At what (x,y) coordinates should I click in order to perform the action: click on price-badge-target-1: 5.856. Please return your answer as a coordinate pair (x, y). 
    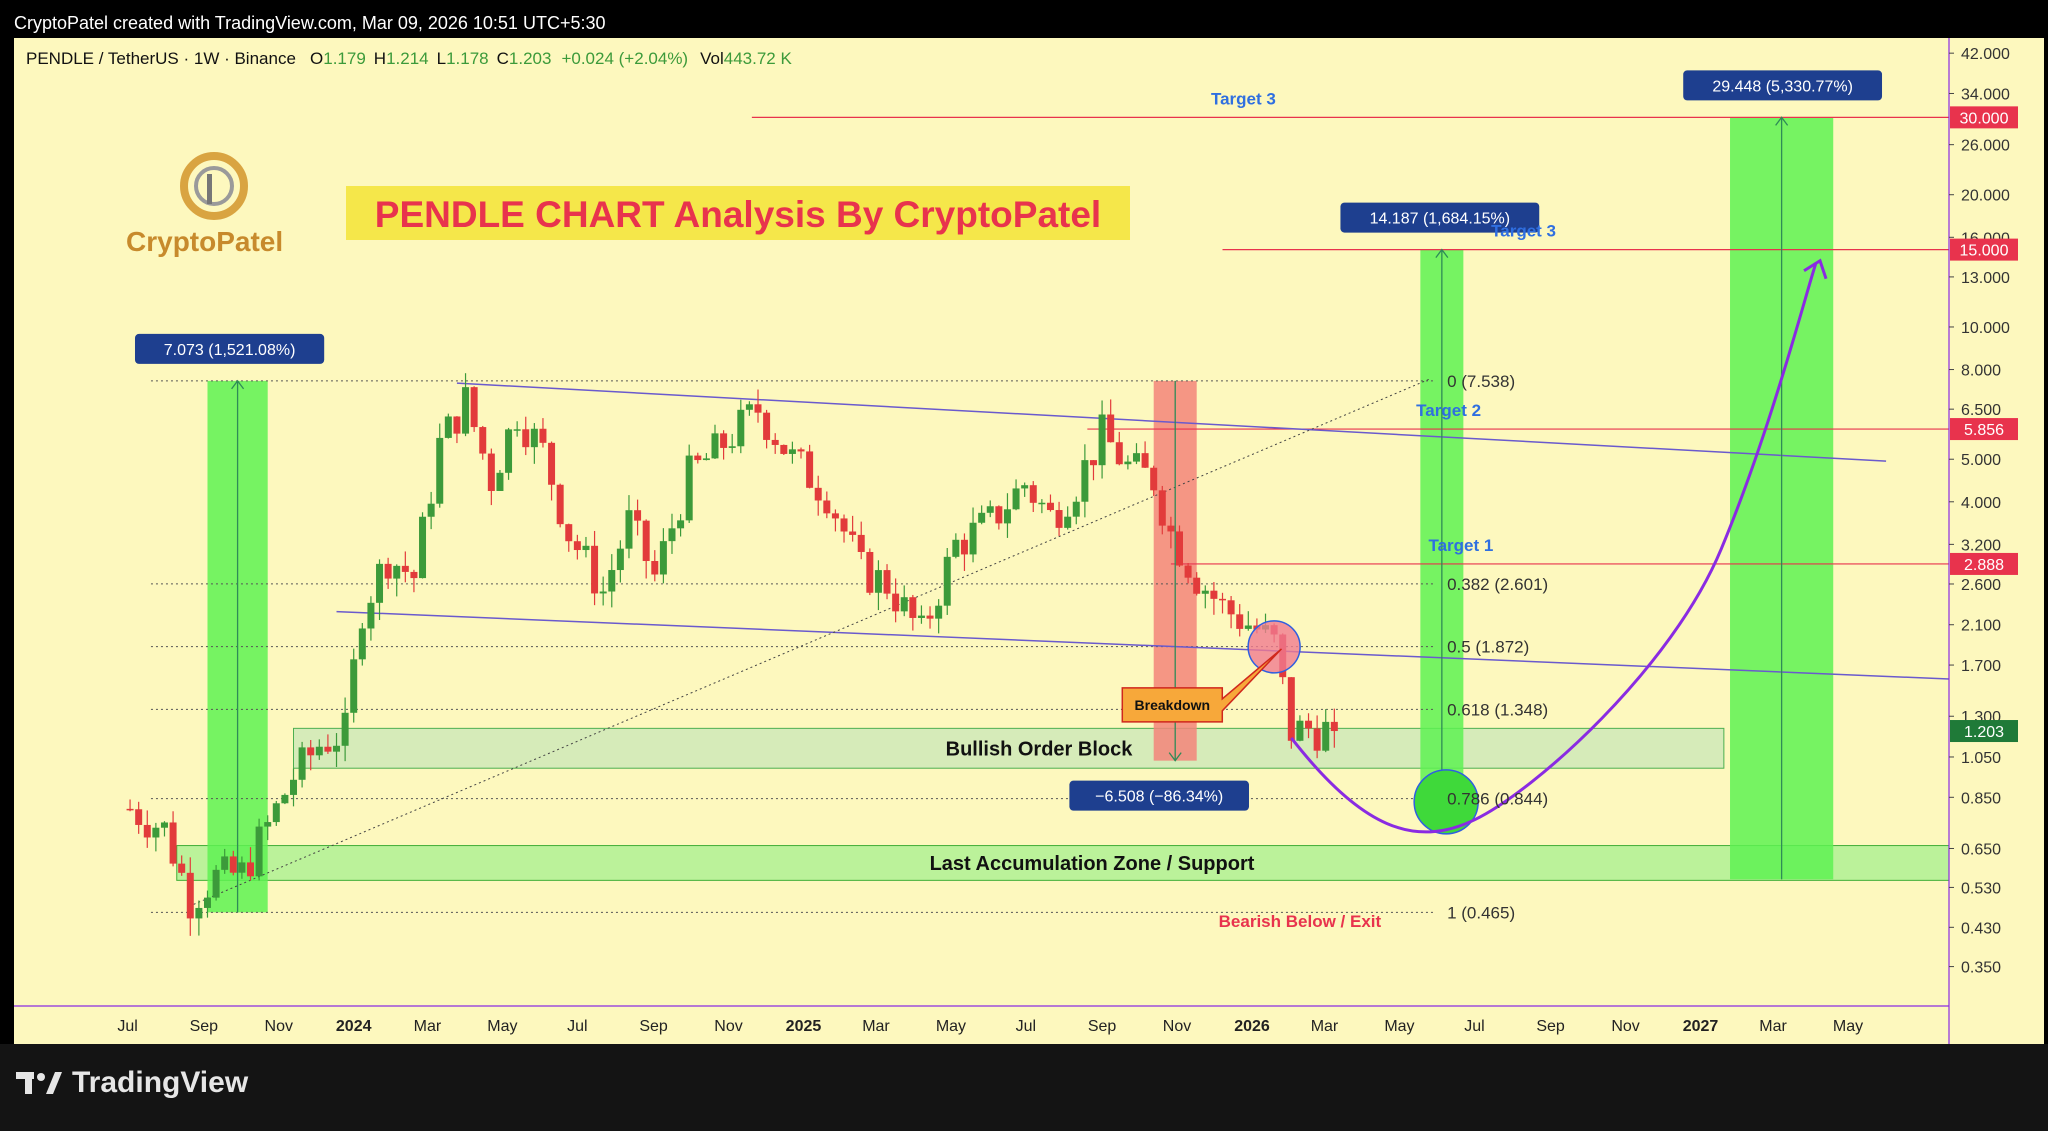
    Looking at the image, I should click on (1984, 430).